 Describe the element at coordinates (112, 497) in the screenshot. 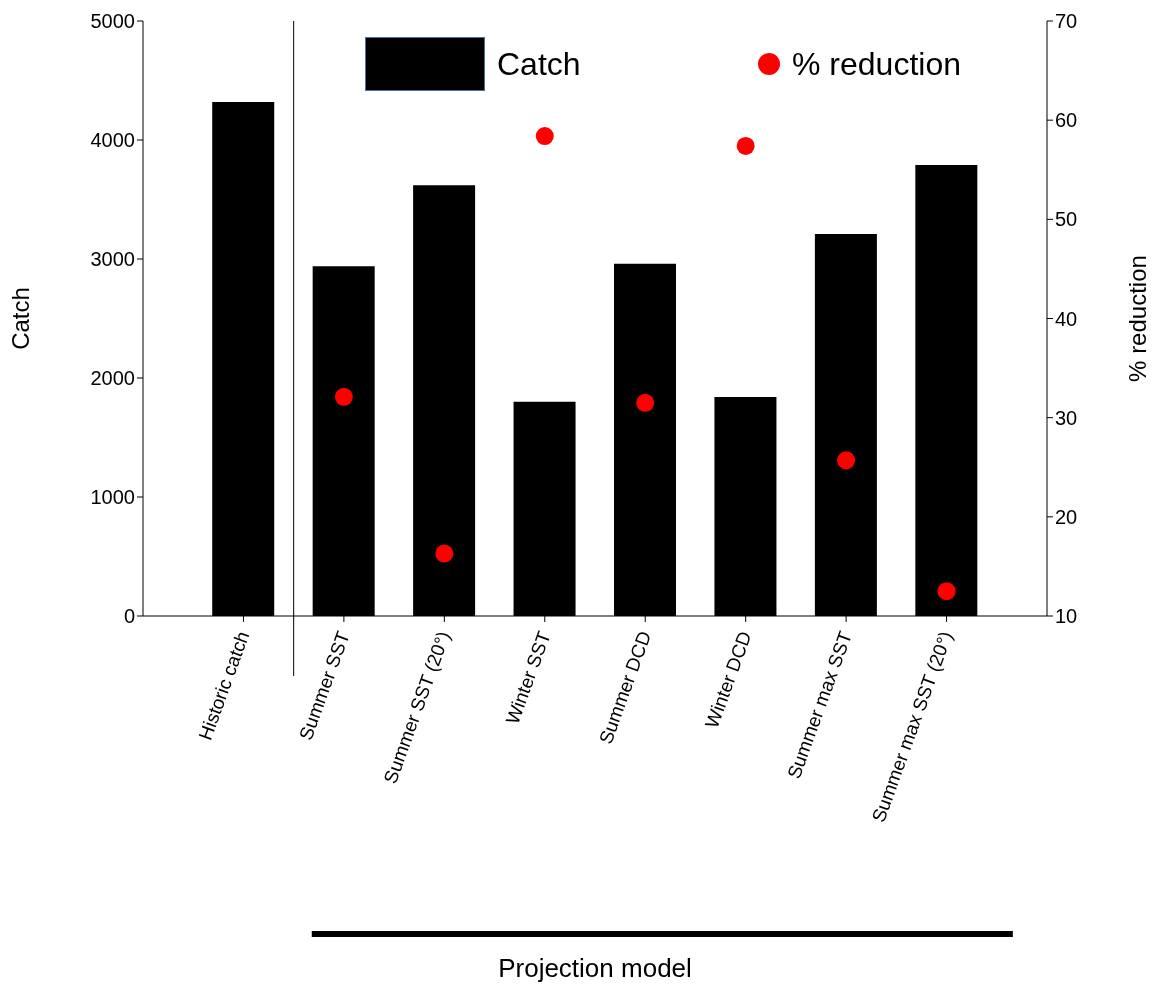

I see `y-tick-label: 1000` at that location.